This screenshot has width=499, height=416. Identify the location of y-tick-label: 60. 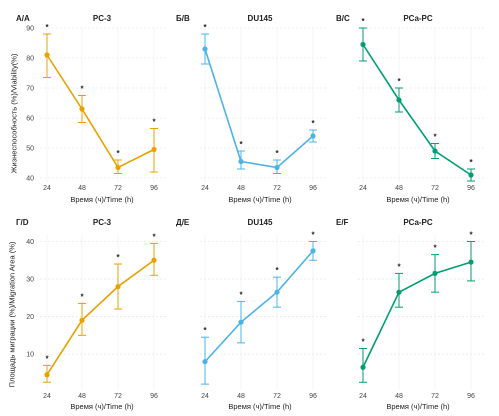
(30, 119).